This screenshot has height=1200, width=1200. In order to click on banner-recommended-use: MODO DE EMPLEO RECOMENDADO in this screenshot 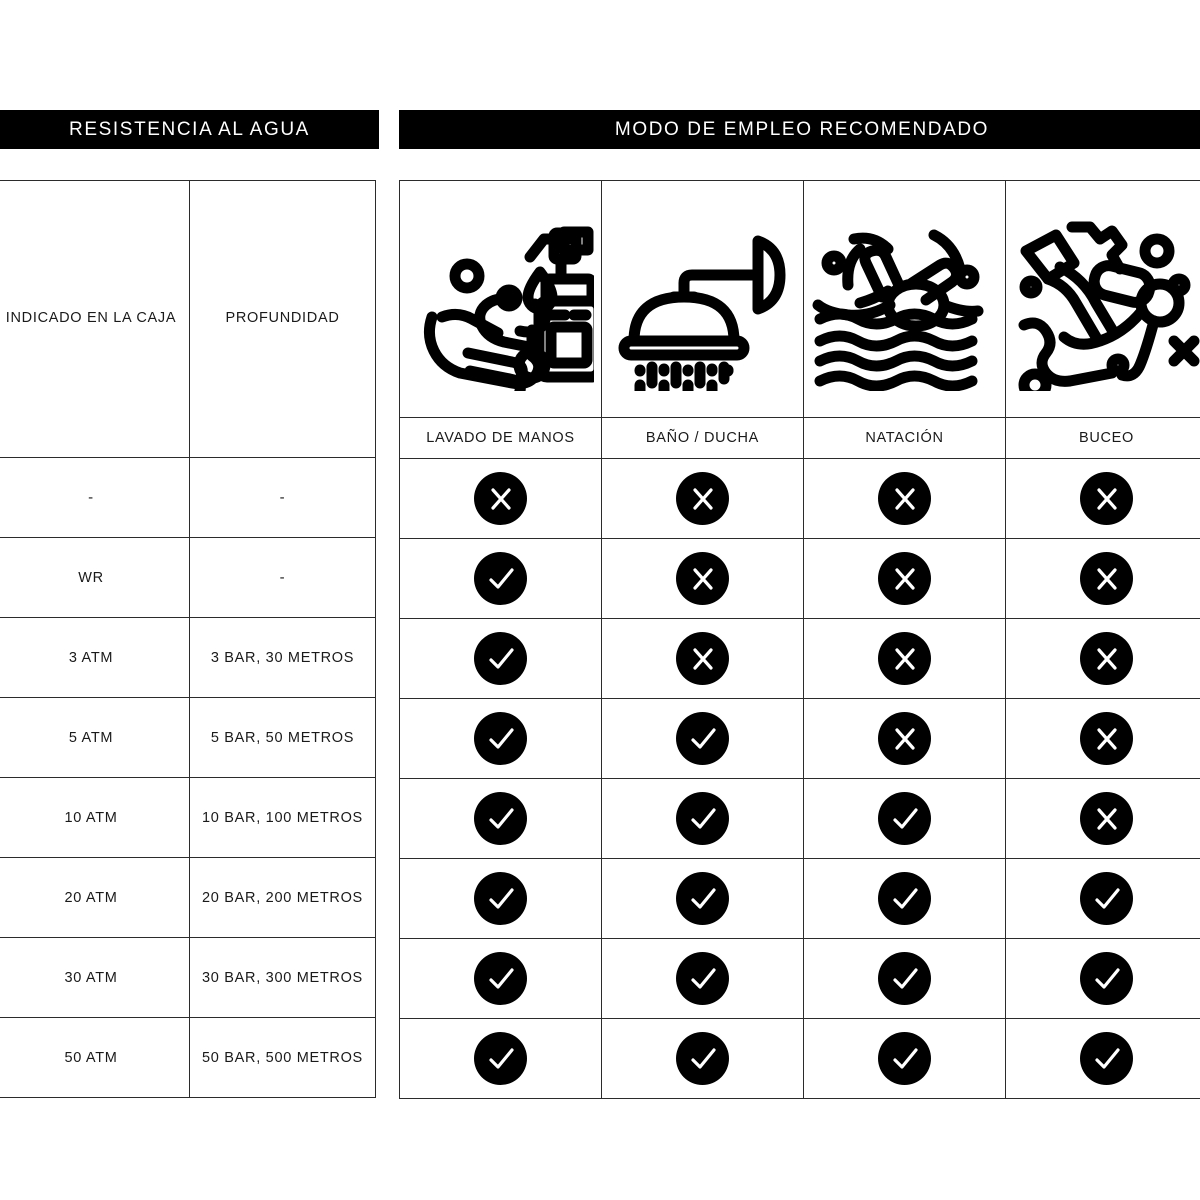, I will do `click(799, 129)`.